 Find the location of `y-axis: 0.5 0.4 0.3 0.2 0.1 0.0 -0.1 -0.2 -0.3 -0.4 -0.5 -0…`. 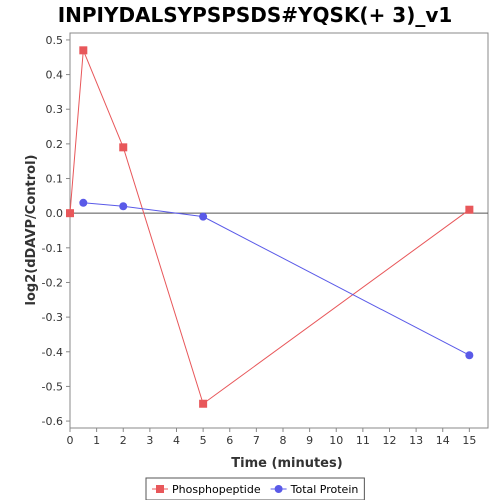

y-axis: 0.5 0.4 0.3 0.2 0.1 0.0 -0.1 -0.2 -0.3 -0.4 -0.5 -0… is located at coordinates (56, 231).